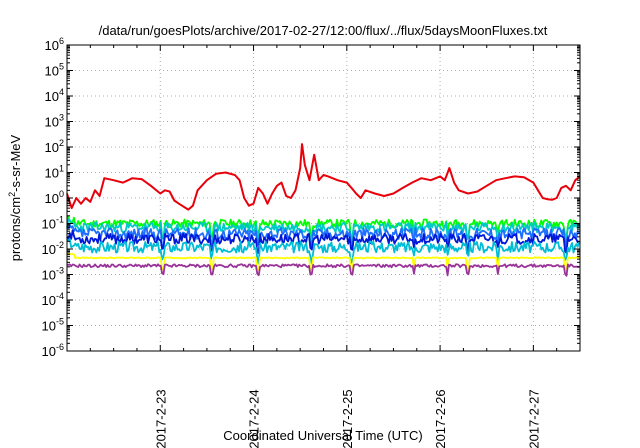 This screenshot has width=640, height=448. I want to click on y-tick-label: 10³, so click(54, 121).